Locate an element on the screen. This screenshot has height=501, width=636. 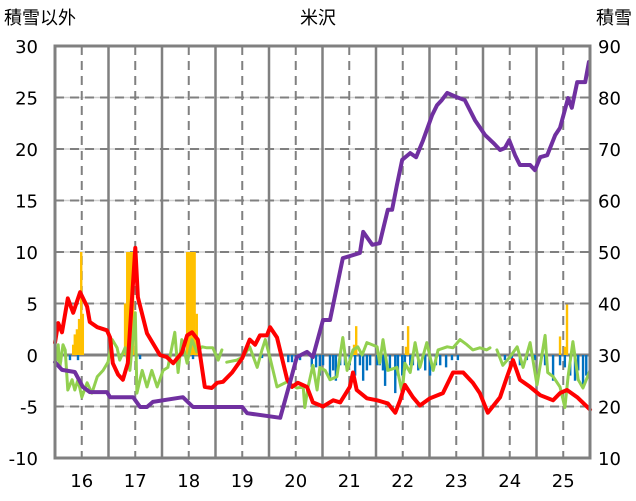
y-left-tick-label: 30 is located at coordinates (26, 47).